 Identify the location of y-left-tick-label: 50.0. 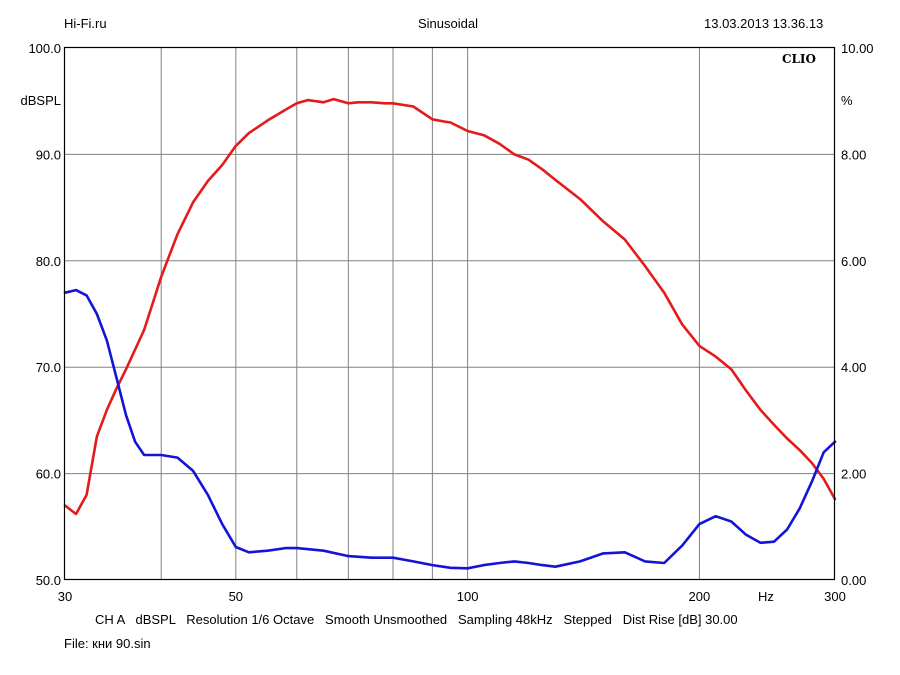
(48, 580).